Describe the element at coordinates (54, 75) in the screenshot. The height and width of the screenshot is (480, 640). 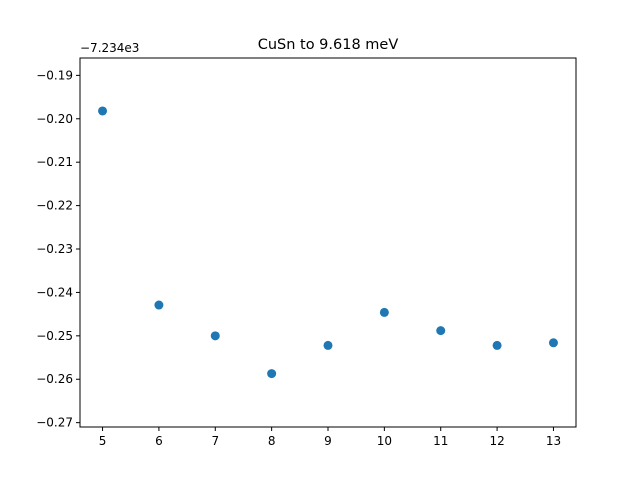
I see `y-tick-label: −0.19` at that location.